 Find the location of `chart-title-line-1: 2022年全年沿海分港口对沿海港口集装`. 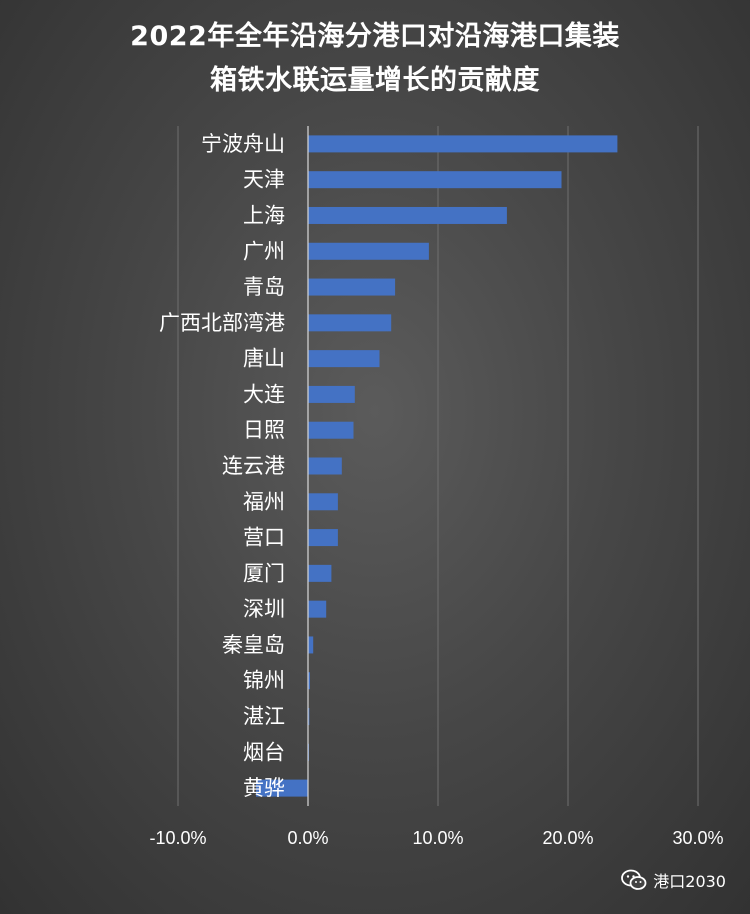

chart-title-line-1: 2022年全年沿海分港口对沿海港口集装 is located at coordinates (375, 36).